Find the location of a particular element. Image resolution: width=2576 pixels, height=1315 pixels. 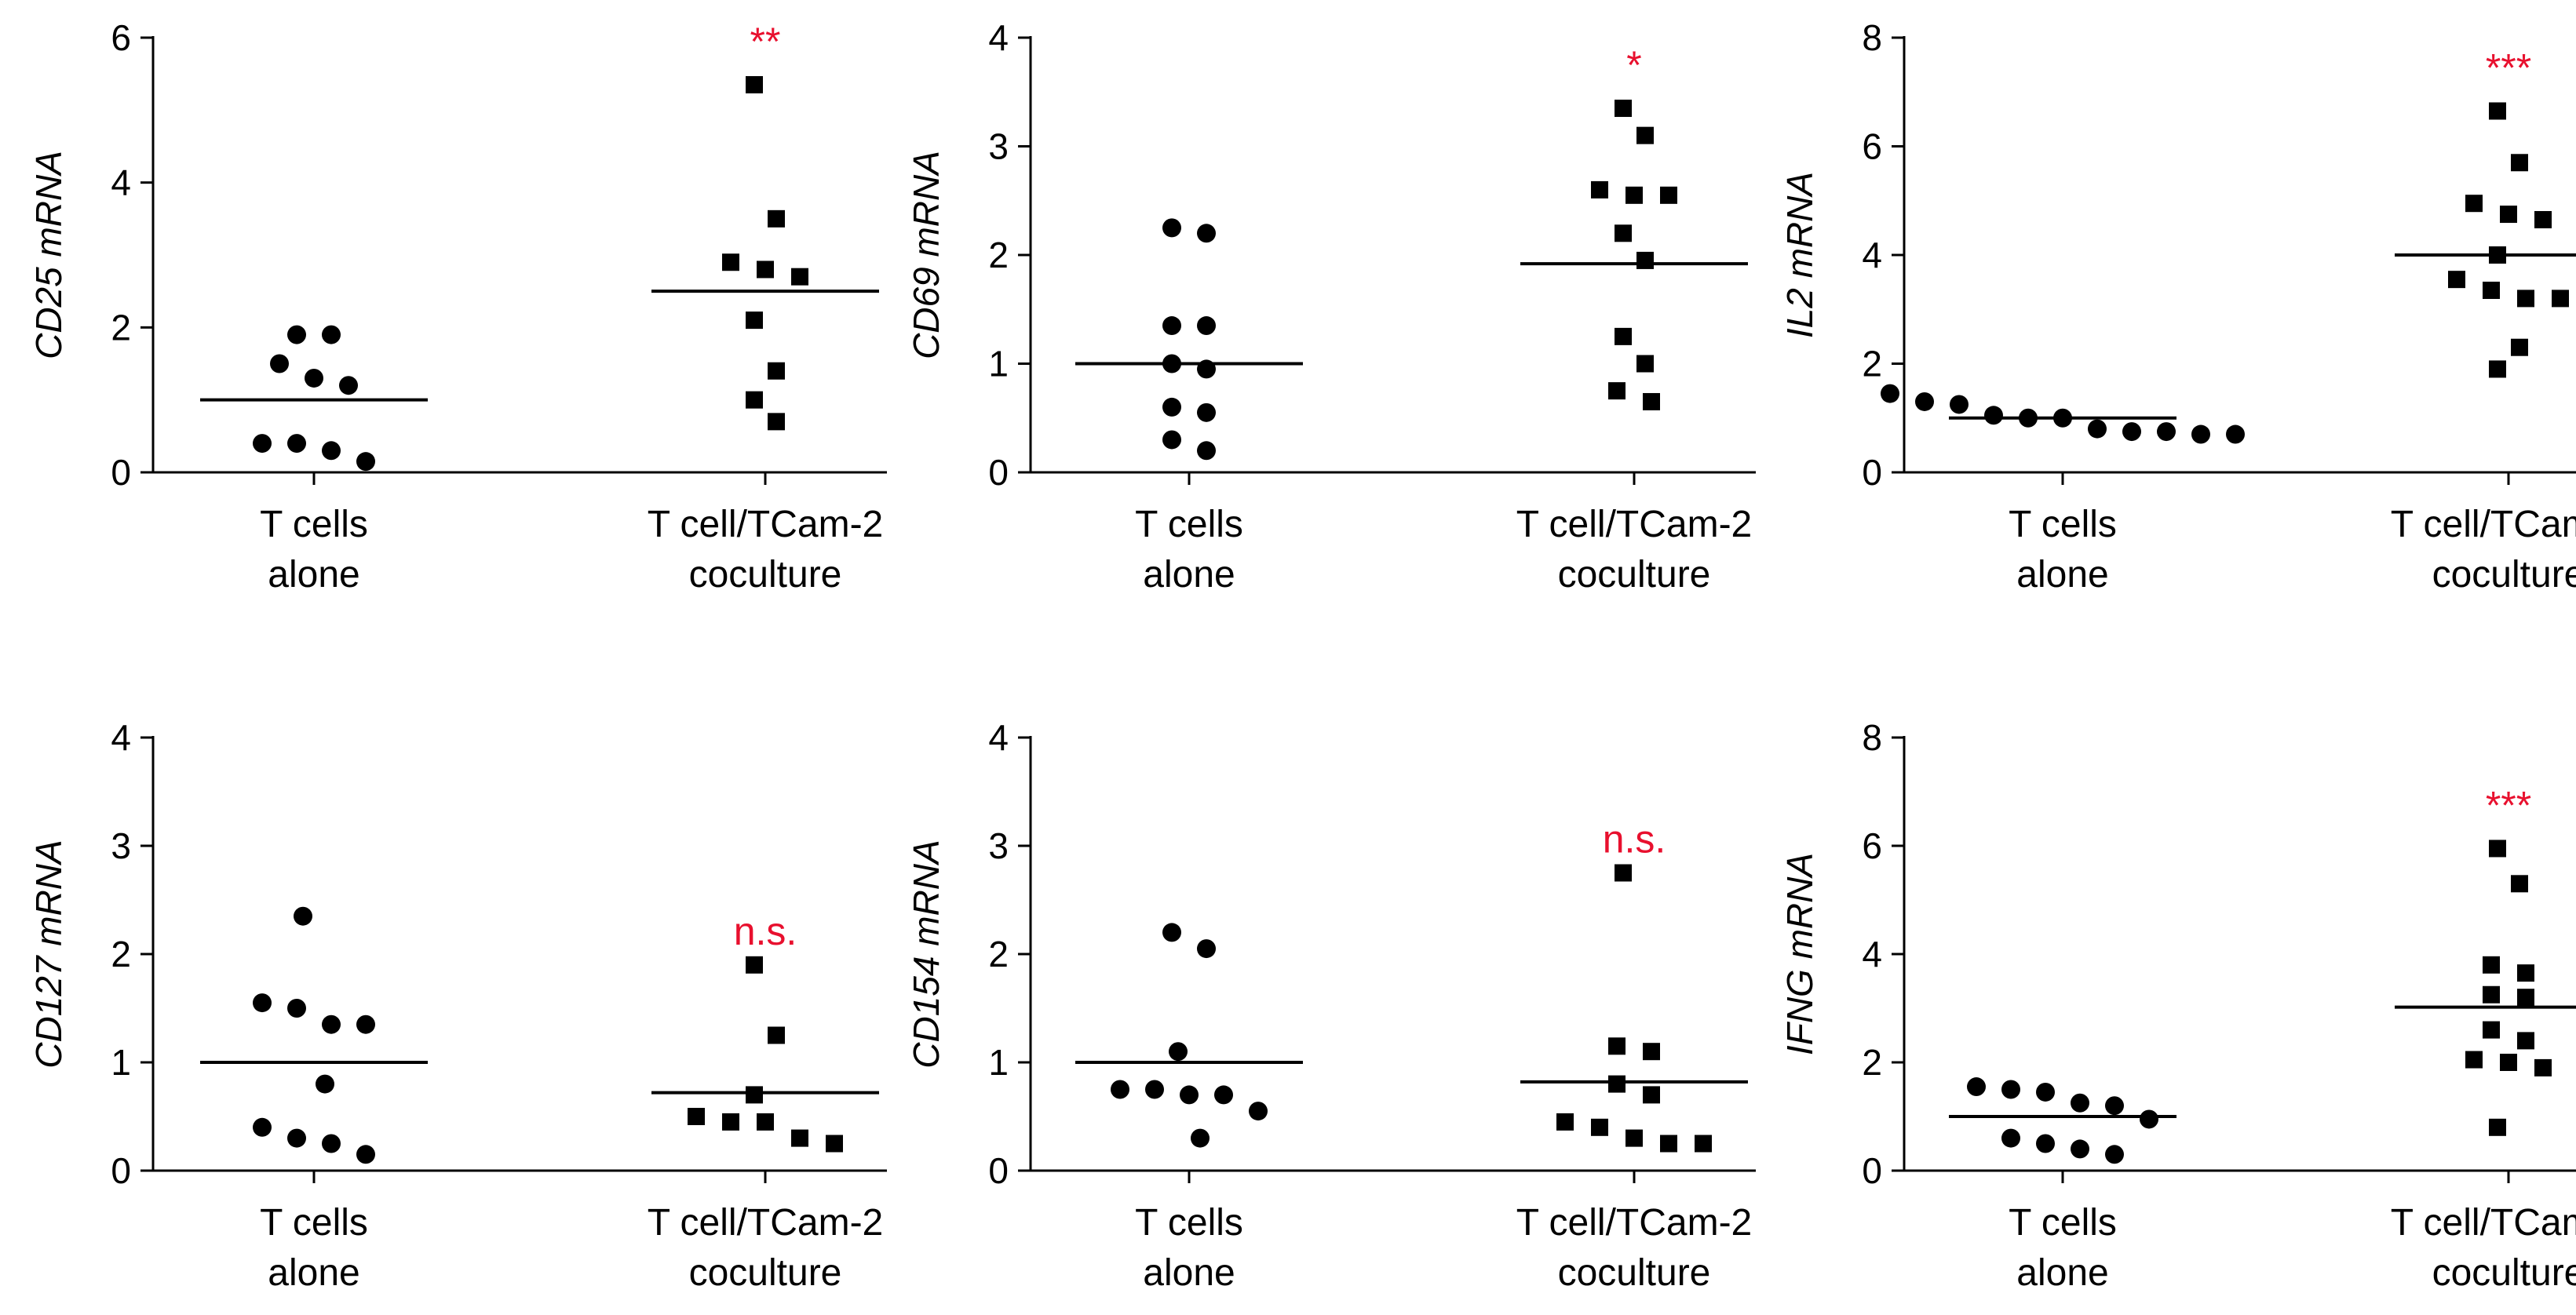

x-tick-label: alone is located at coordinates (2062, 1273).